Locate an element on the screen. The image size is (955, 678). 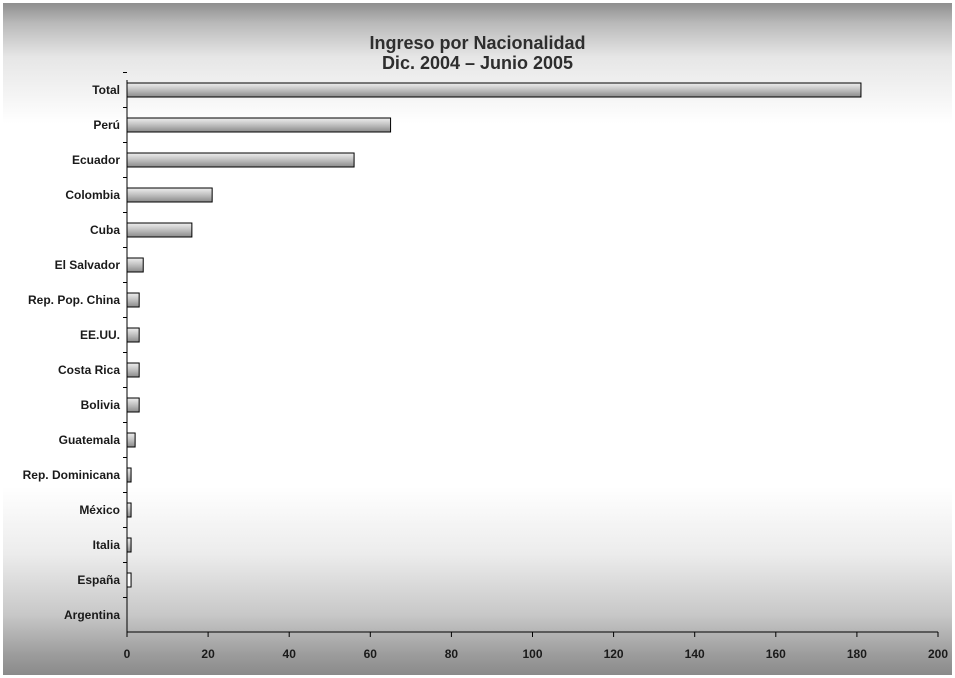
category-label: España is located at coordinates (98, 580).